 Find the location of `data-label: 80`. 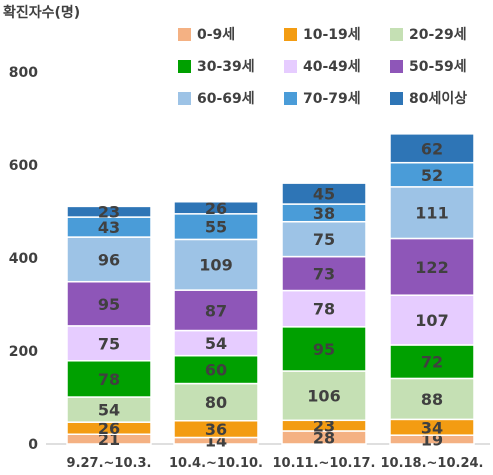

data-label: 80 is located at coordinates (216, 402).